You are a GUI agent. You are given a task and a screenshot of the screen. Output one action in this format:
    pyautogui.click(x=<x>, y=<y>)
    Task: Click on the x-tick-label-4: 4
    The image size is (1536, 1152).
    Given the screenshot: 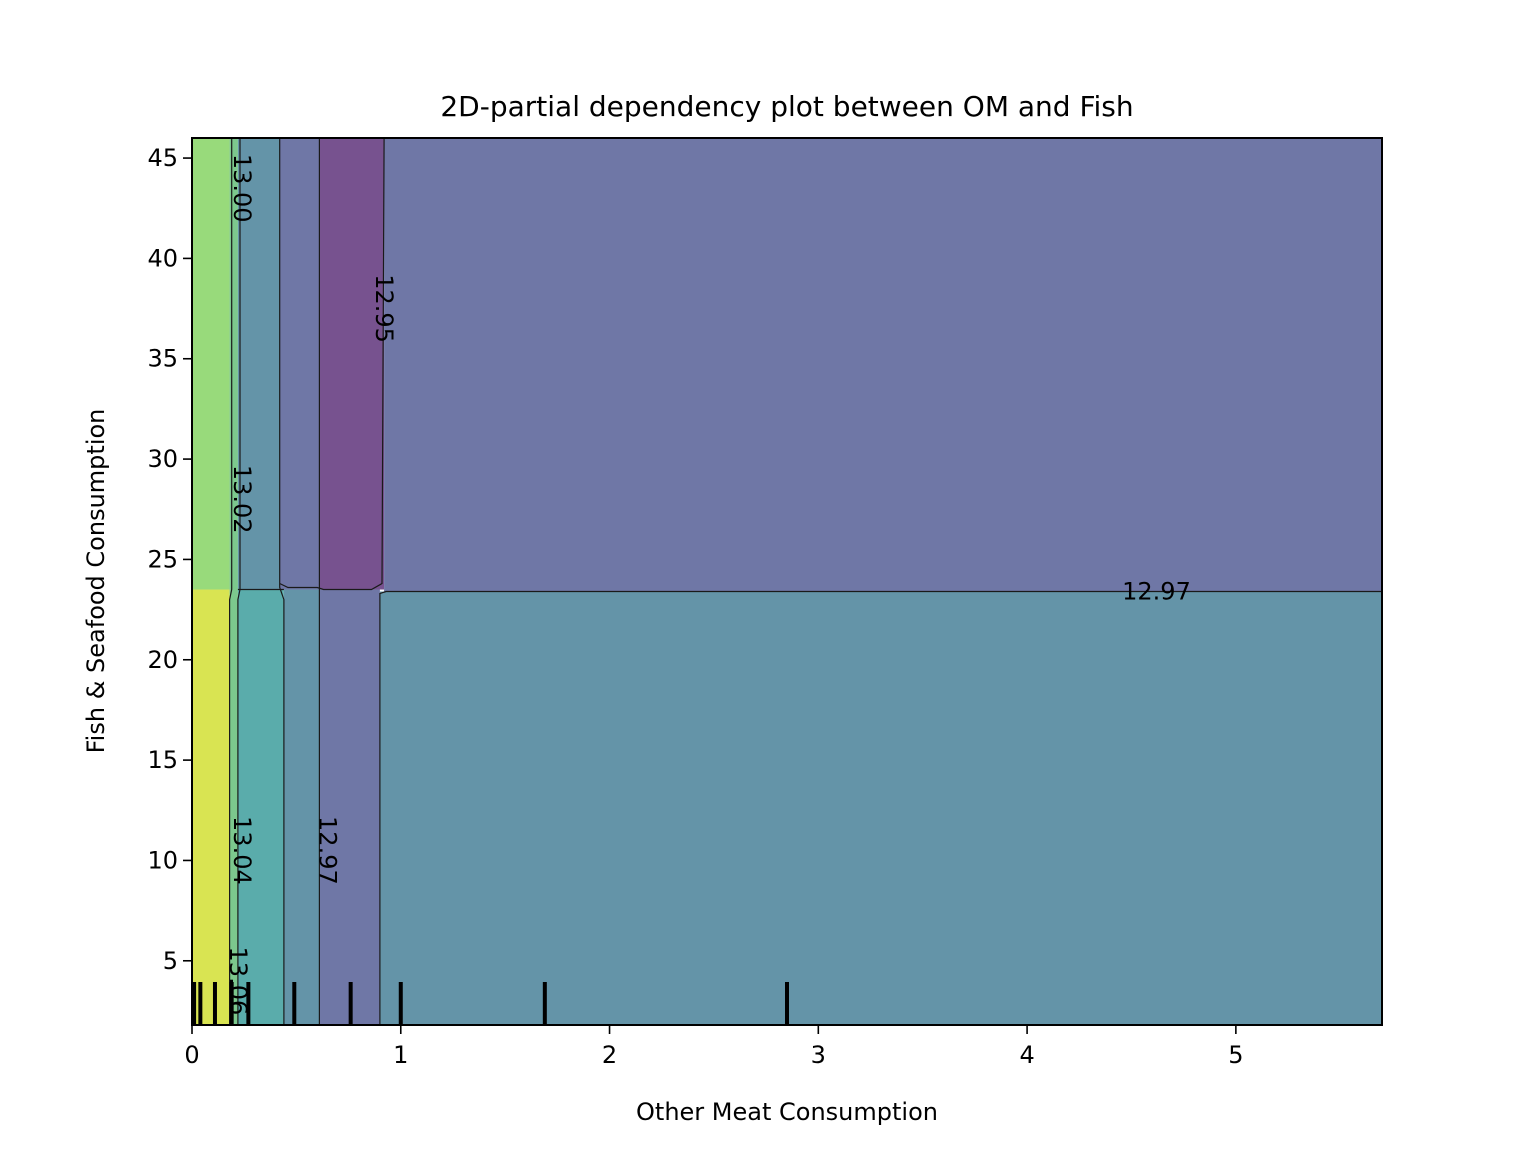 What is the action you would take?
    pyautogui.click(x=1026, y=1055)
    